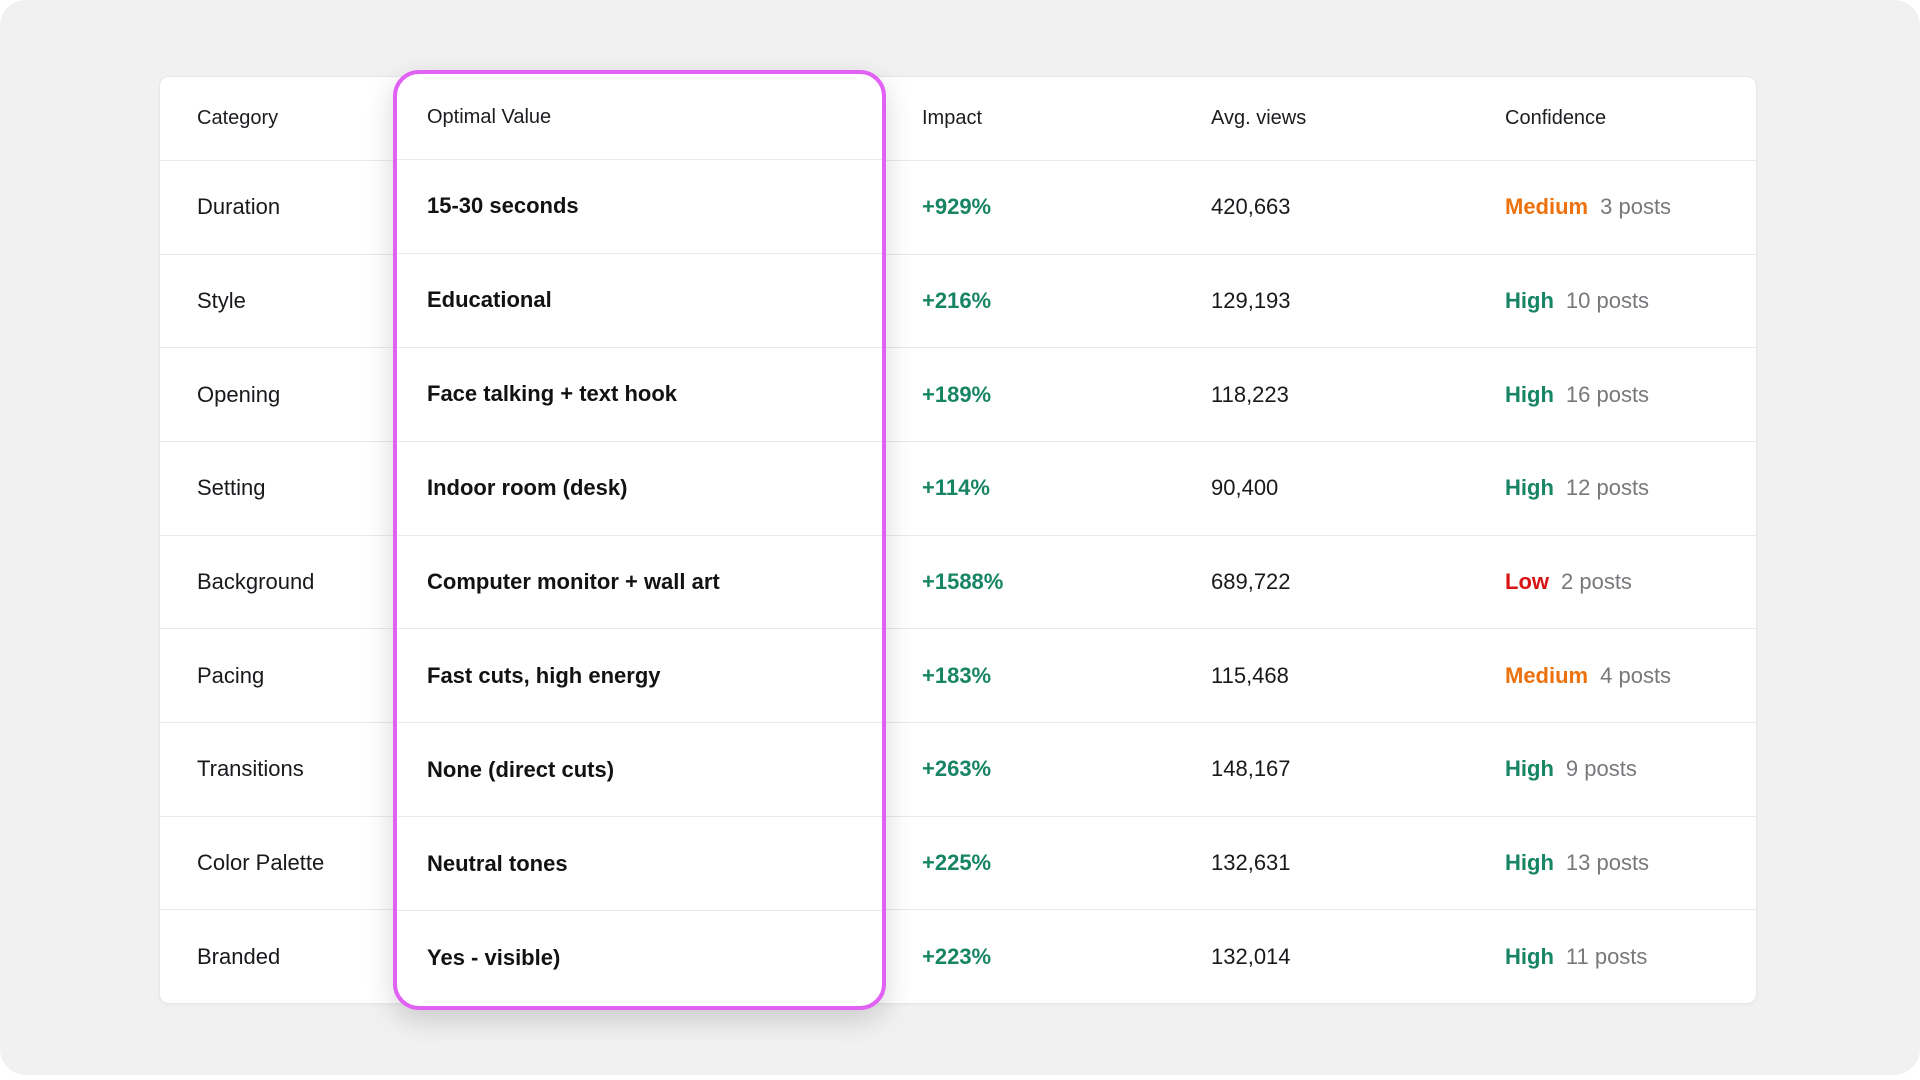 The height and width of the screenshot is (1080, 1920). What do you see at coordinates (957, 769) in the screenshot?
I see `impact-cell: +263%` at bounding box center [957, 769].